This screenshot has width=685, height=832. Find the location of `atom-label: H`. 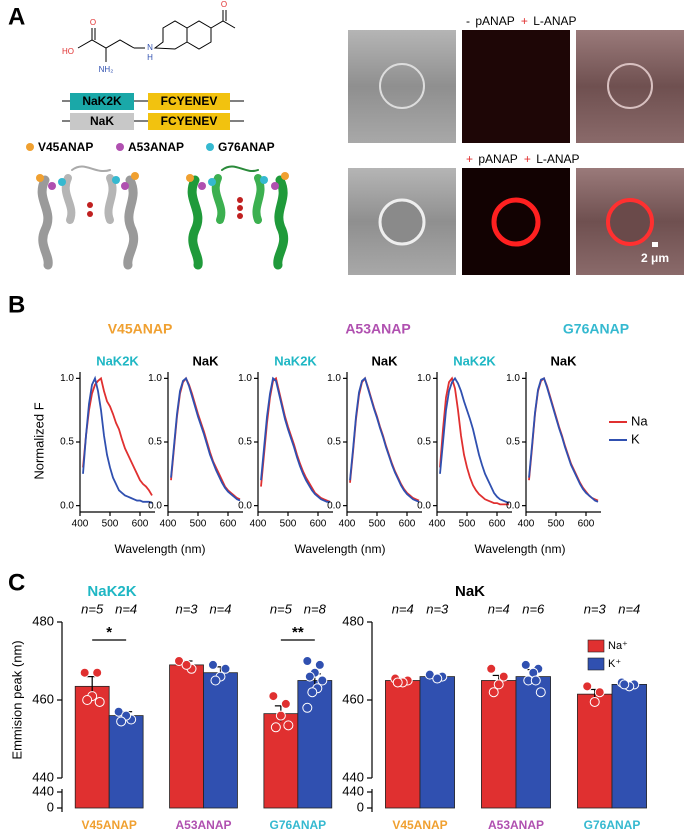

atom-label: H is located at coordinates (150, 57).